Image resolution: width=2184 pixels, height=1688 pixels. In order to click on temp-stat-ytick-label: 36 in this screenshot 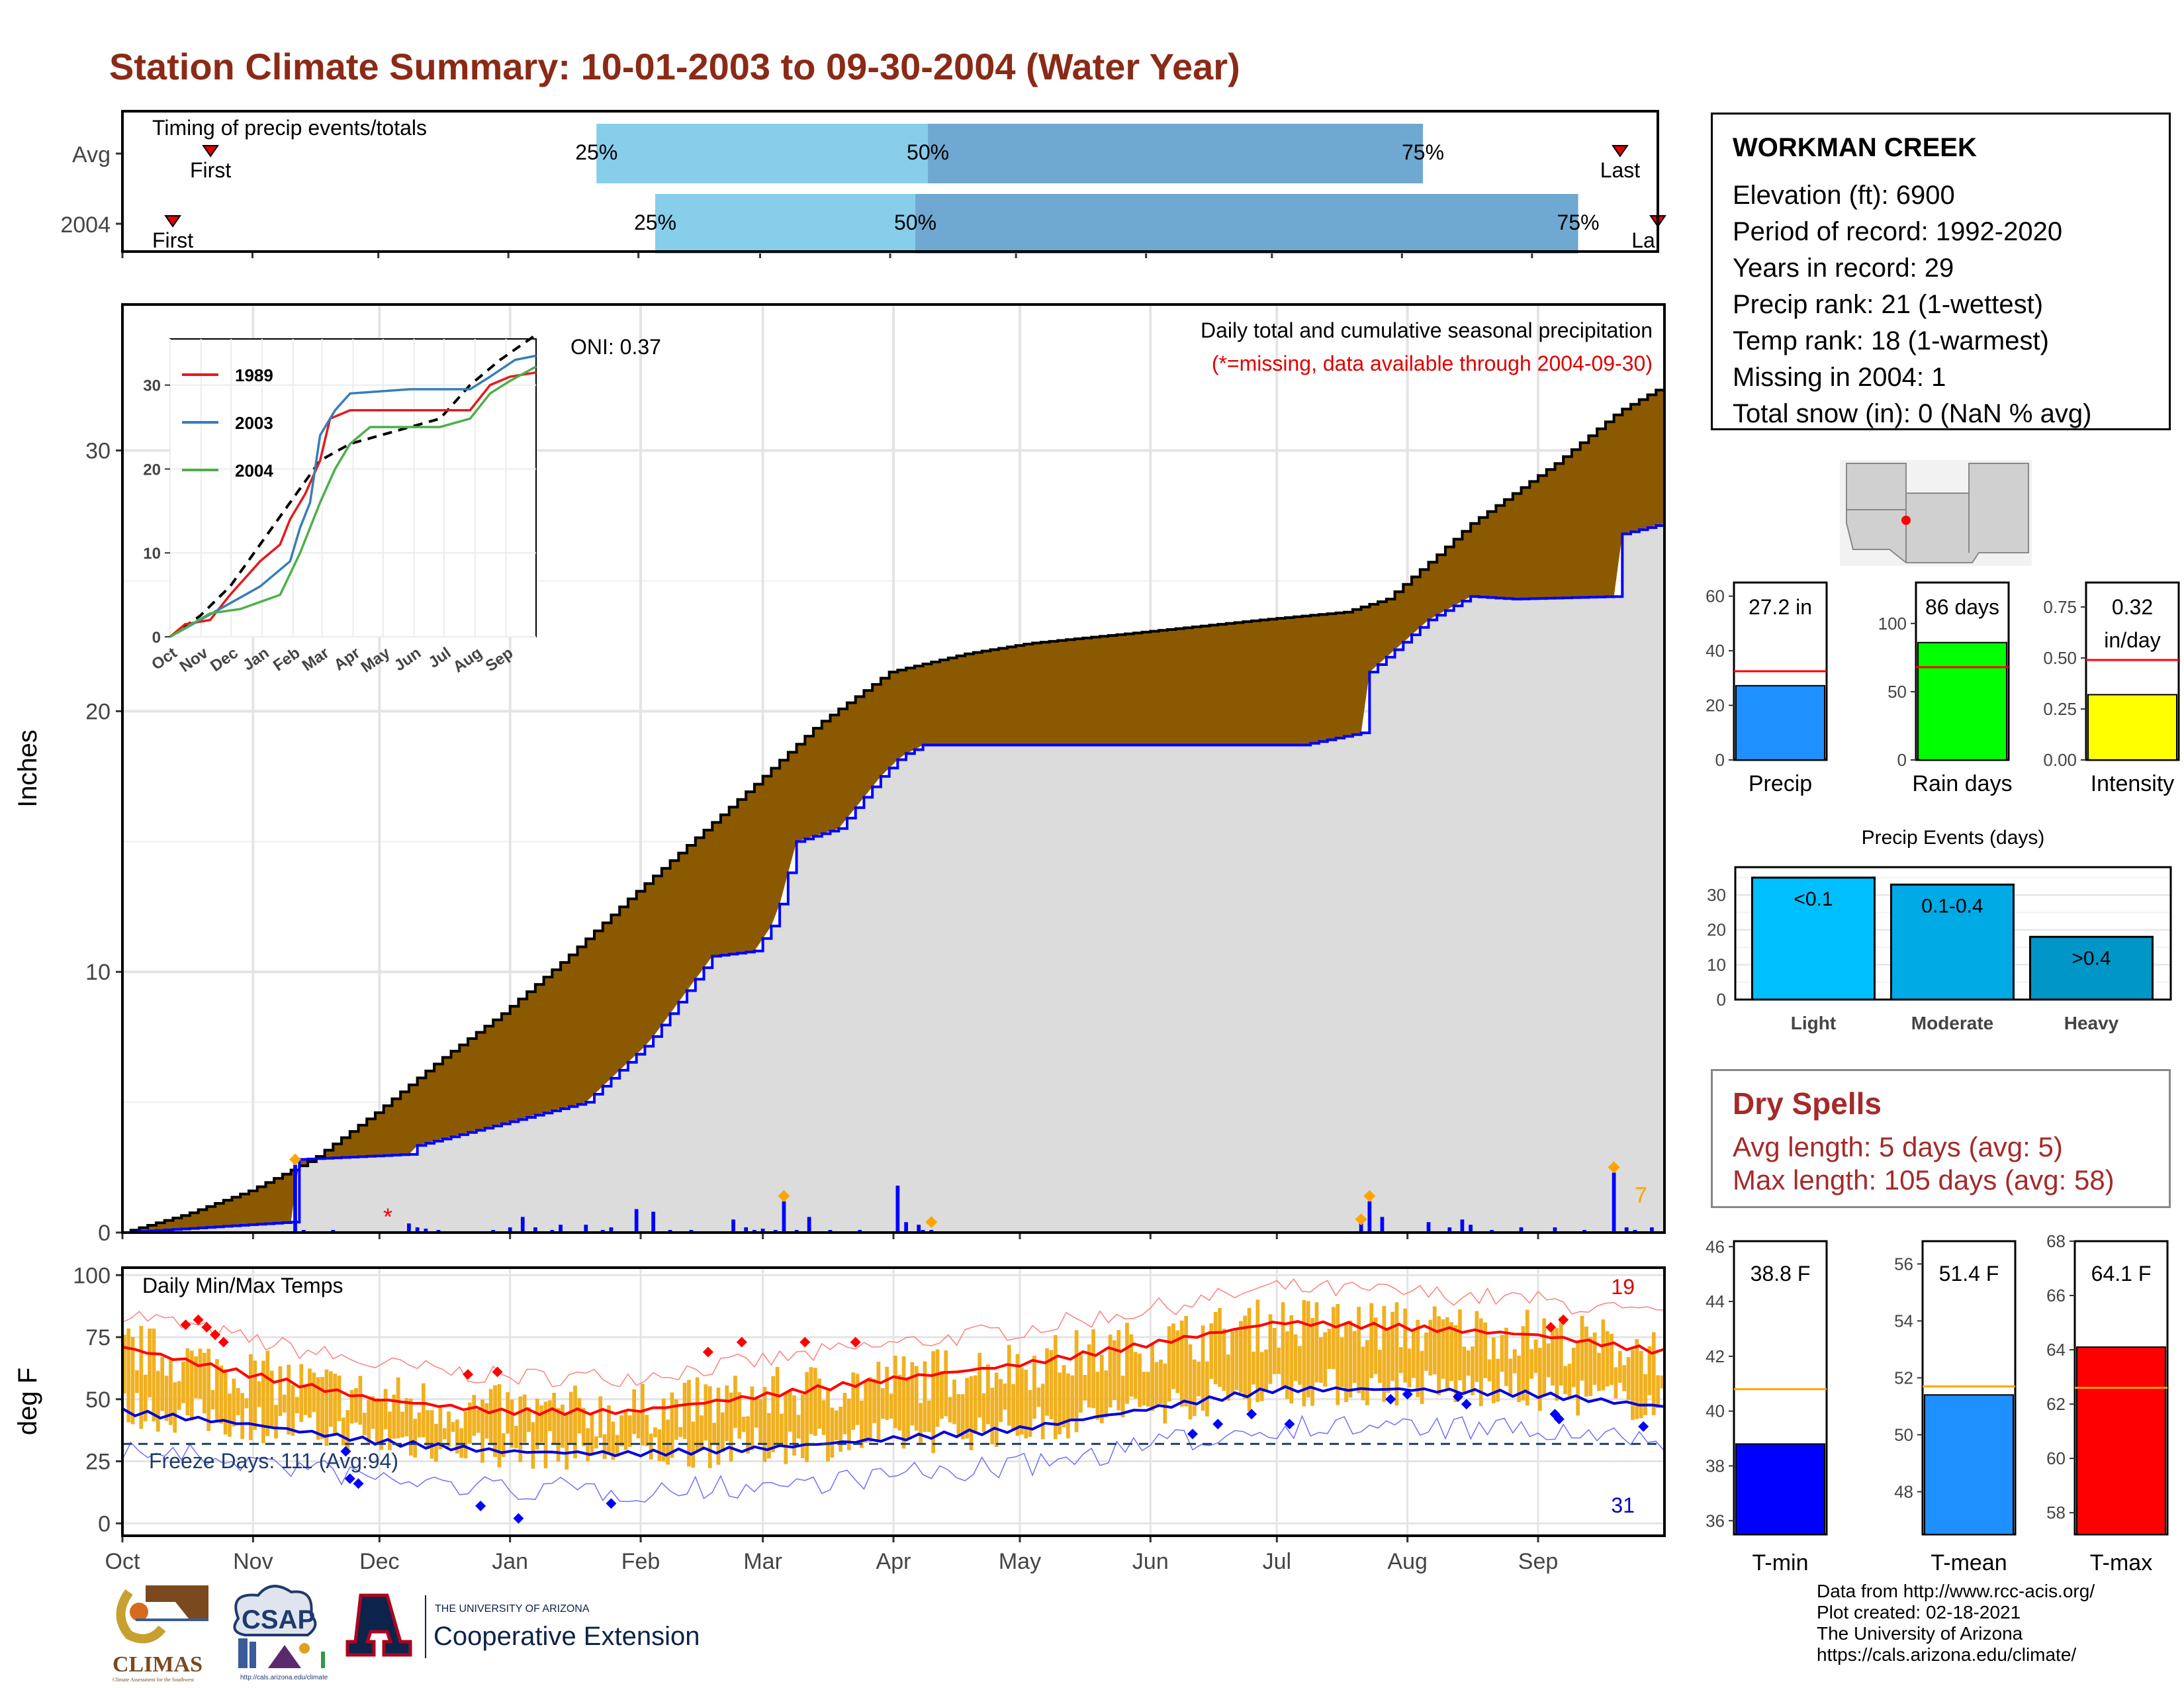, I will do `click(1715, 1520)`.